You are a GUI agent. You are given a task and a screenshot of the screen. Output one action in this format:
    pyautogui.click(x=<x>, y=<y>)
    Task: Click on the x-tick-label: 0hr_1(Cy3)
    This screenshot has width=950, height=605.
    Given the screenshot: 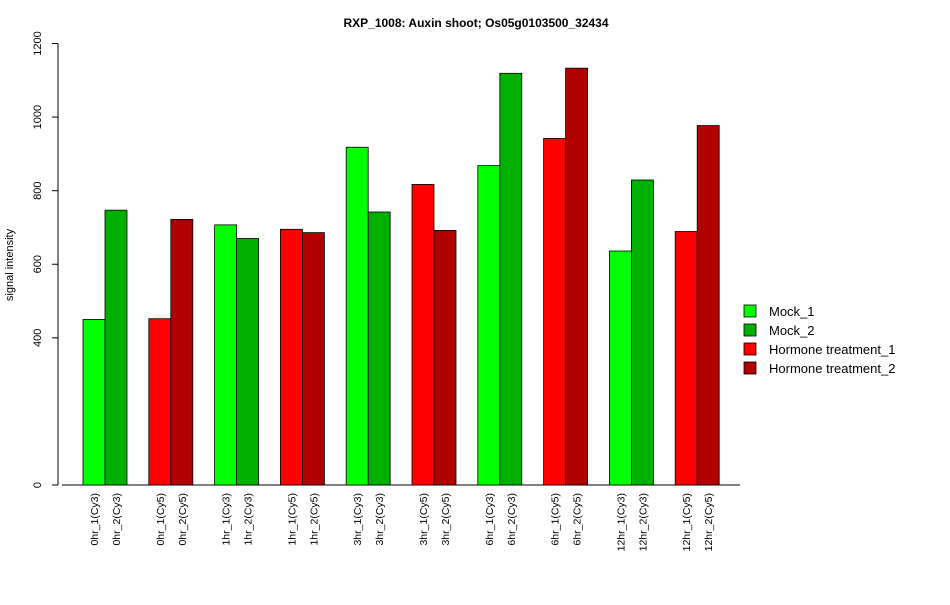 What is the action you would take?
    pyautogui.click(x=95, y=519)
    